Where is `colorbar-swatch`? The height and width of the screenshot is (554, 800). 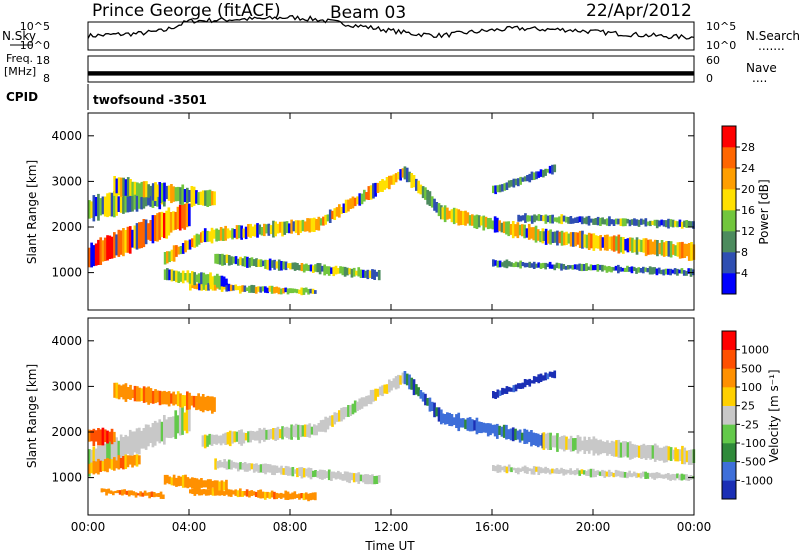 colorbar-swatch is located at coordinates (729, 471).